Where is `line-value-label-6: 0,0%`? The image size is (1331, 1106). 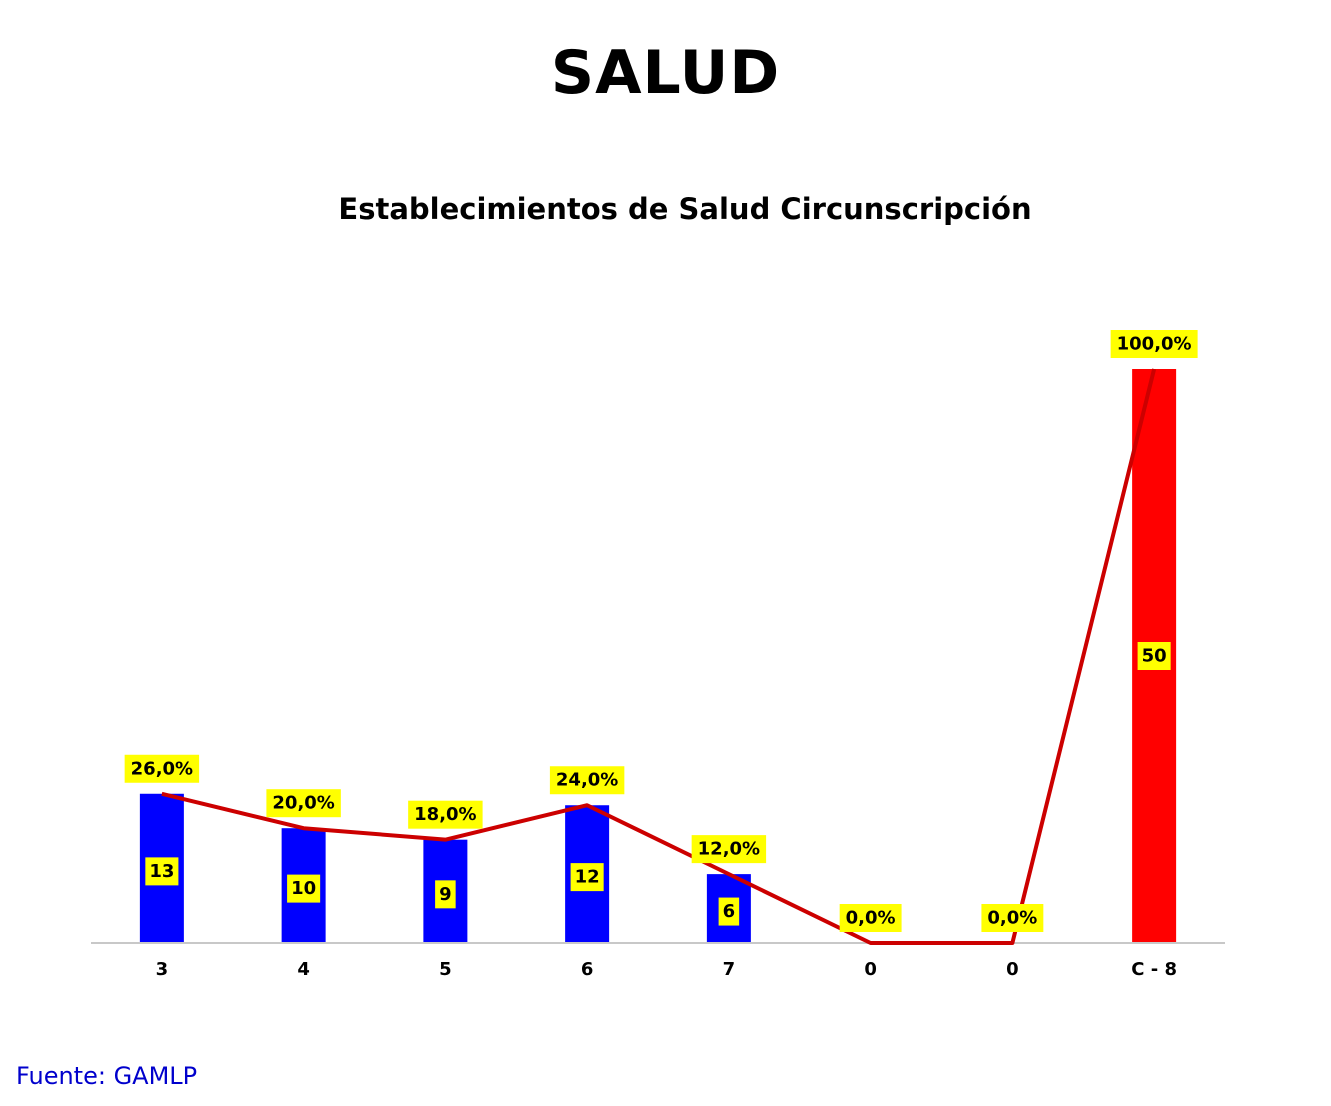
line-value-label-6: 0,0% is located at coordinates (1012, 918).